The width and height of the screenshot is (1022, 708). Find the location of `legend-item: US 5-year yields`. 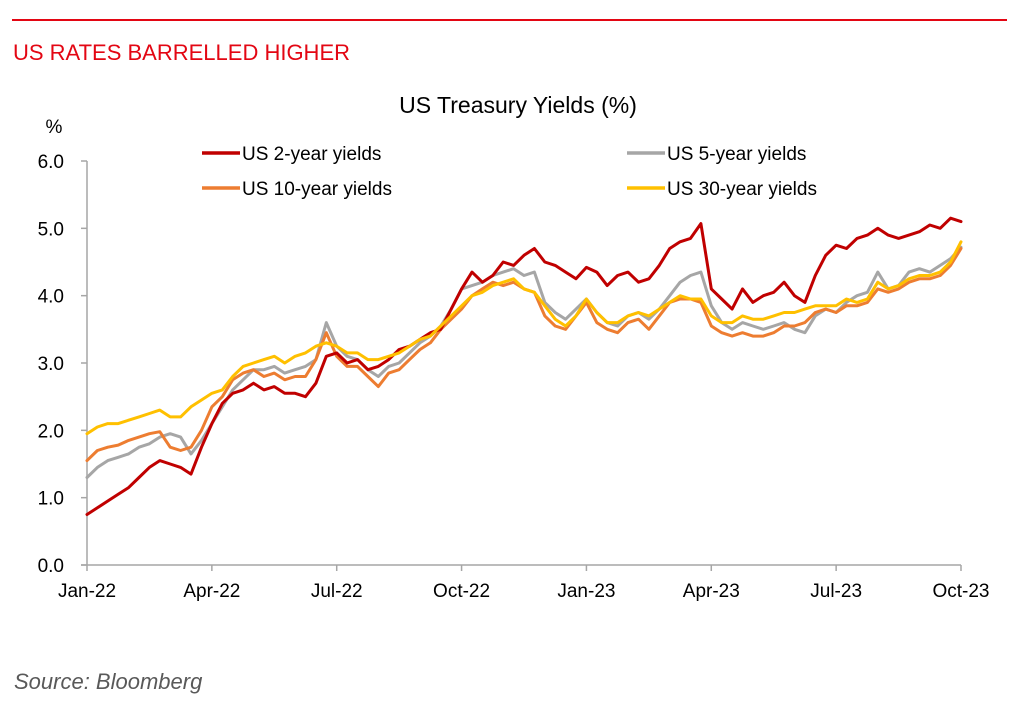

legend-item: US 5-year yields is located at coordinates (716, 154).